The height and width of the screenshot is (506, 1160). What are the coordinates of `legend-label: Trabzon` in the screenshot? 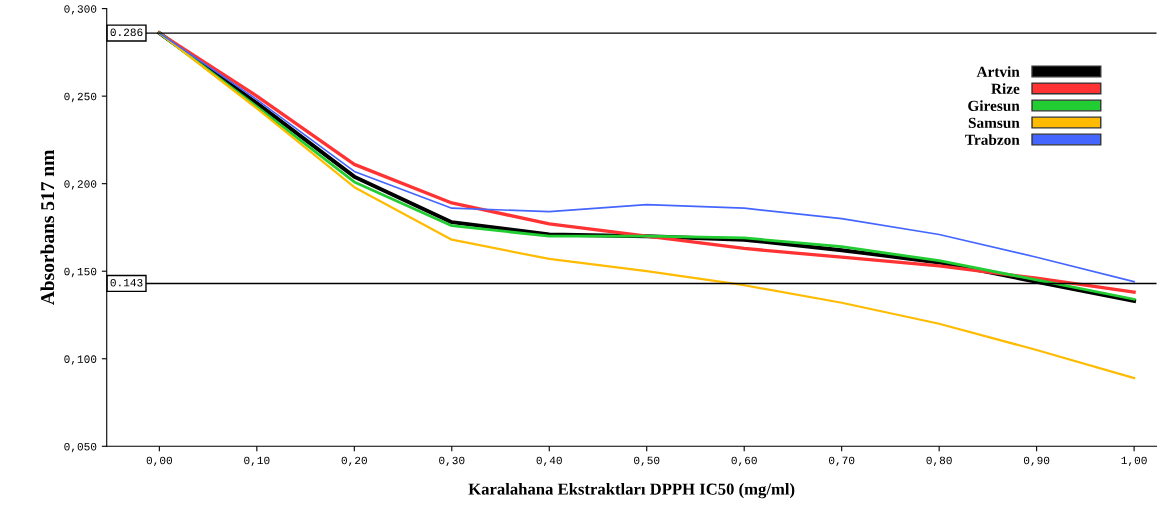 It's located at (992, 139).